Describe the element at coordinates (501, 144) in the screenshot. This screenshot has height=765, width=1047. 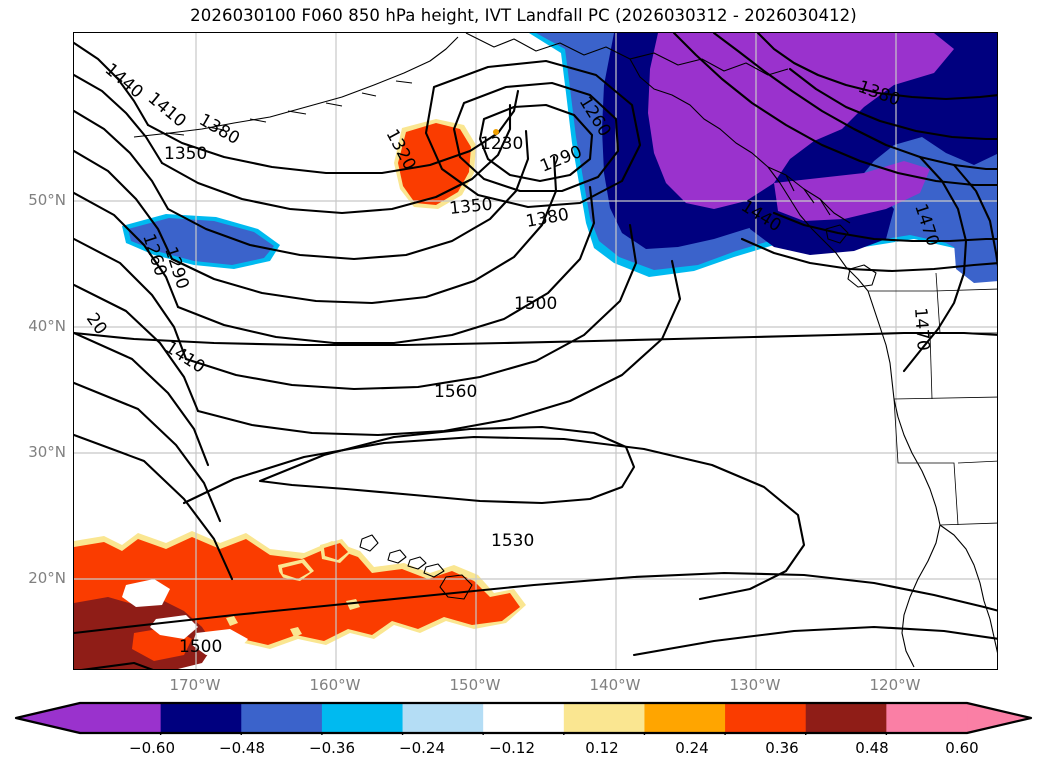
I see `svg-text: 1230` at that location.